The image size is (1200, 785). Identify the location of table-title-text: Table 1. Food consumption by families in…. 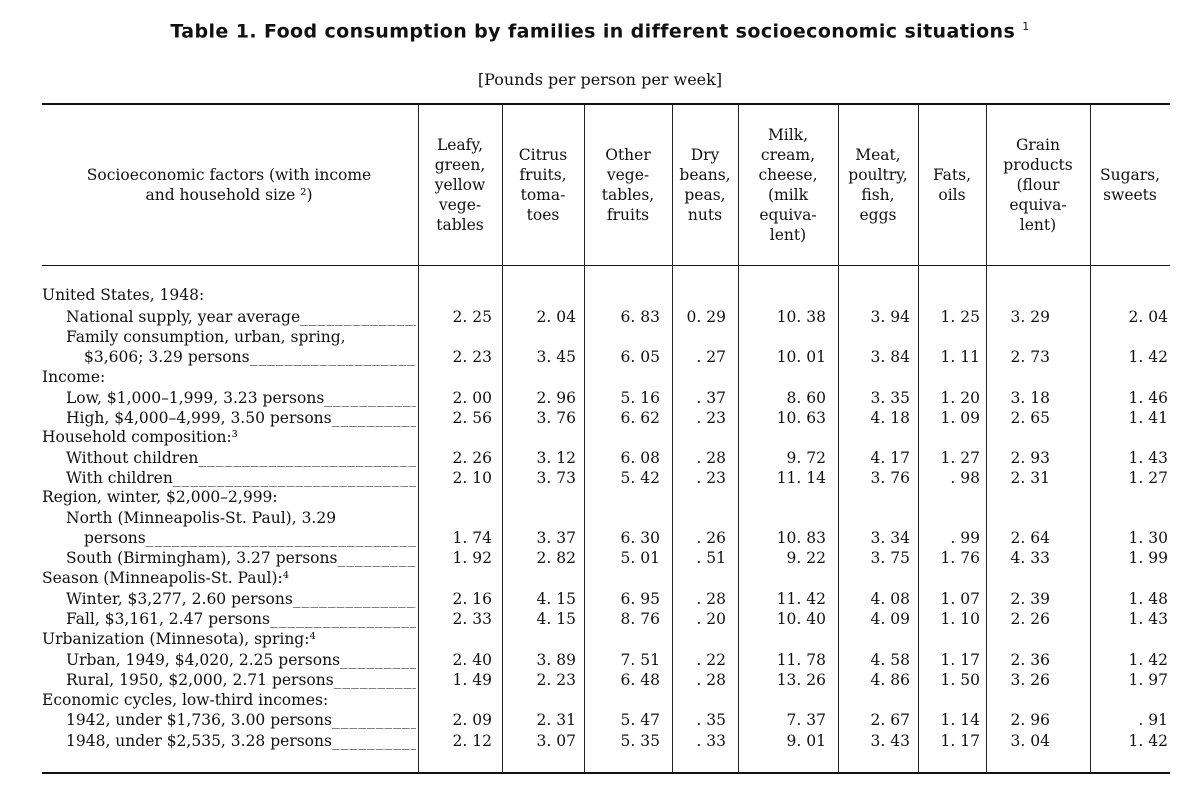
(593, 31).